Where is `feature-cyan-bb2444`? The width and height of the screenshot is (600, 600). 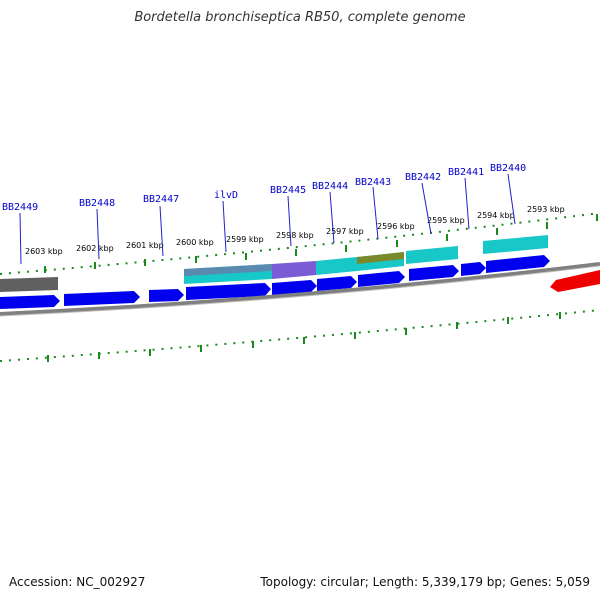 feature-cyan-bb2444 is located at coordinates (336, 266).